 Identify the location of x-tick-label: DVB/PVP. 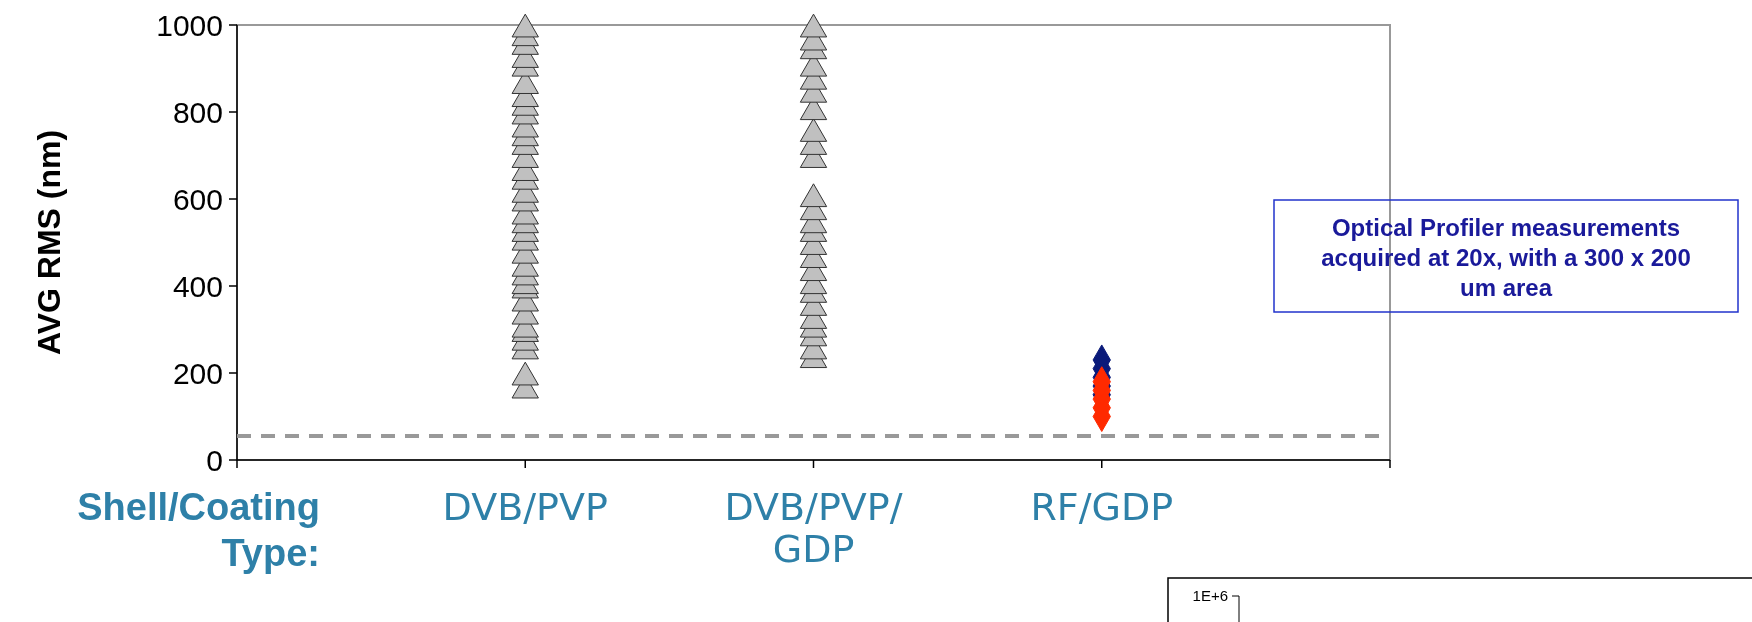
(525, 507).